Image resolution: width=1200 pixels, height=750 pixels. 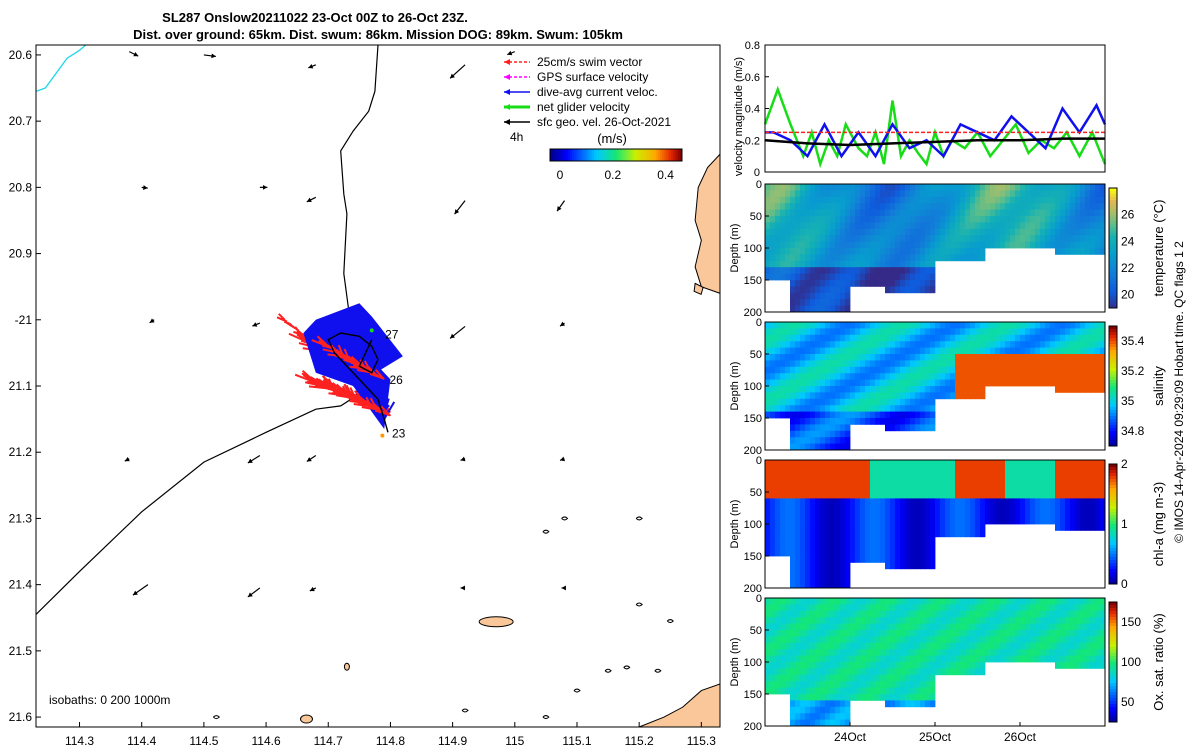 I want to click on y-tick-label: 100, so click(x=753, y=387).